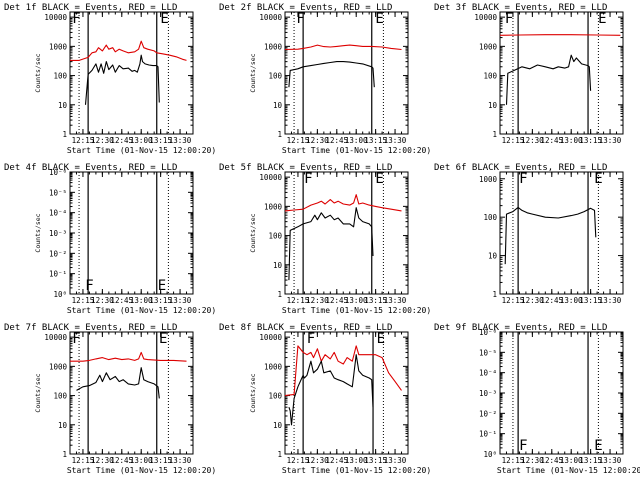 Image resolution: width=640 pixels, height=480 pixels. Describe the element at coordinates (305, 168) in the screenshot. I see `panel-title: Det 5f BLACK = Events, RED = LLD` at that location.